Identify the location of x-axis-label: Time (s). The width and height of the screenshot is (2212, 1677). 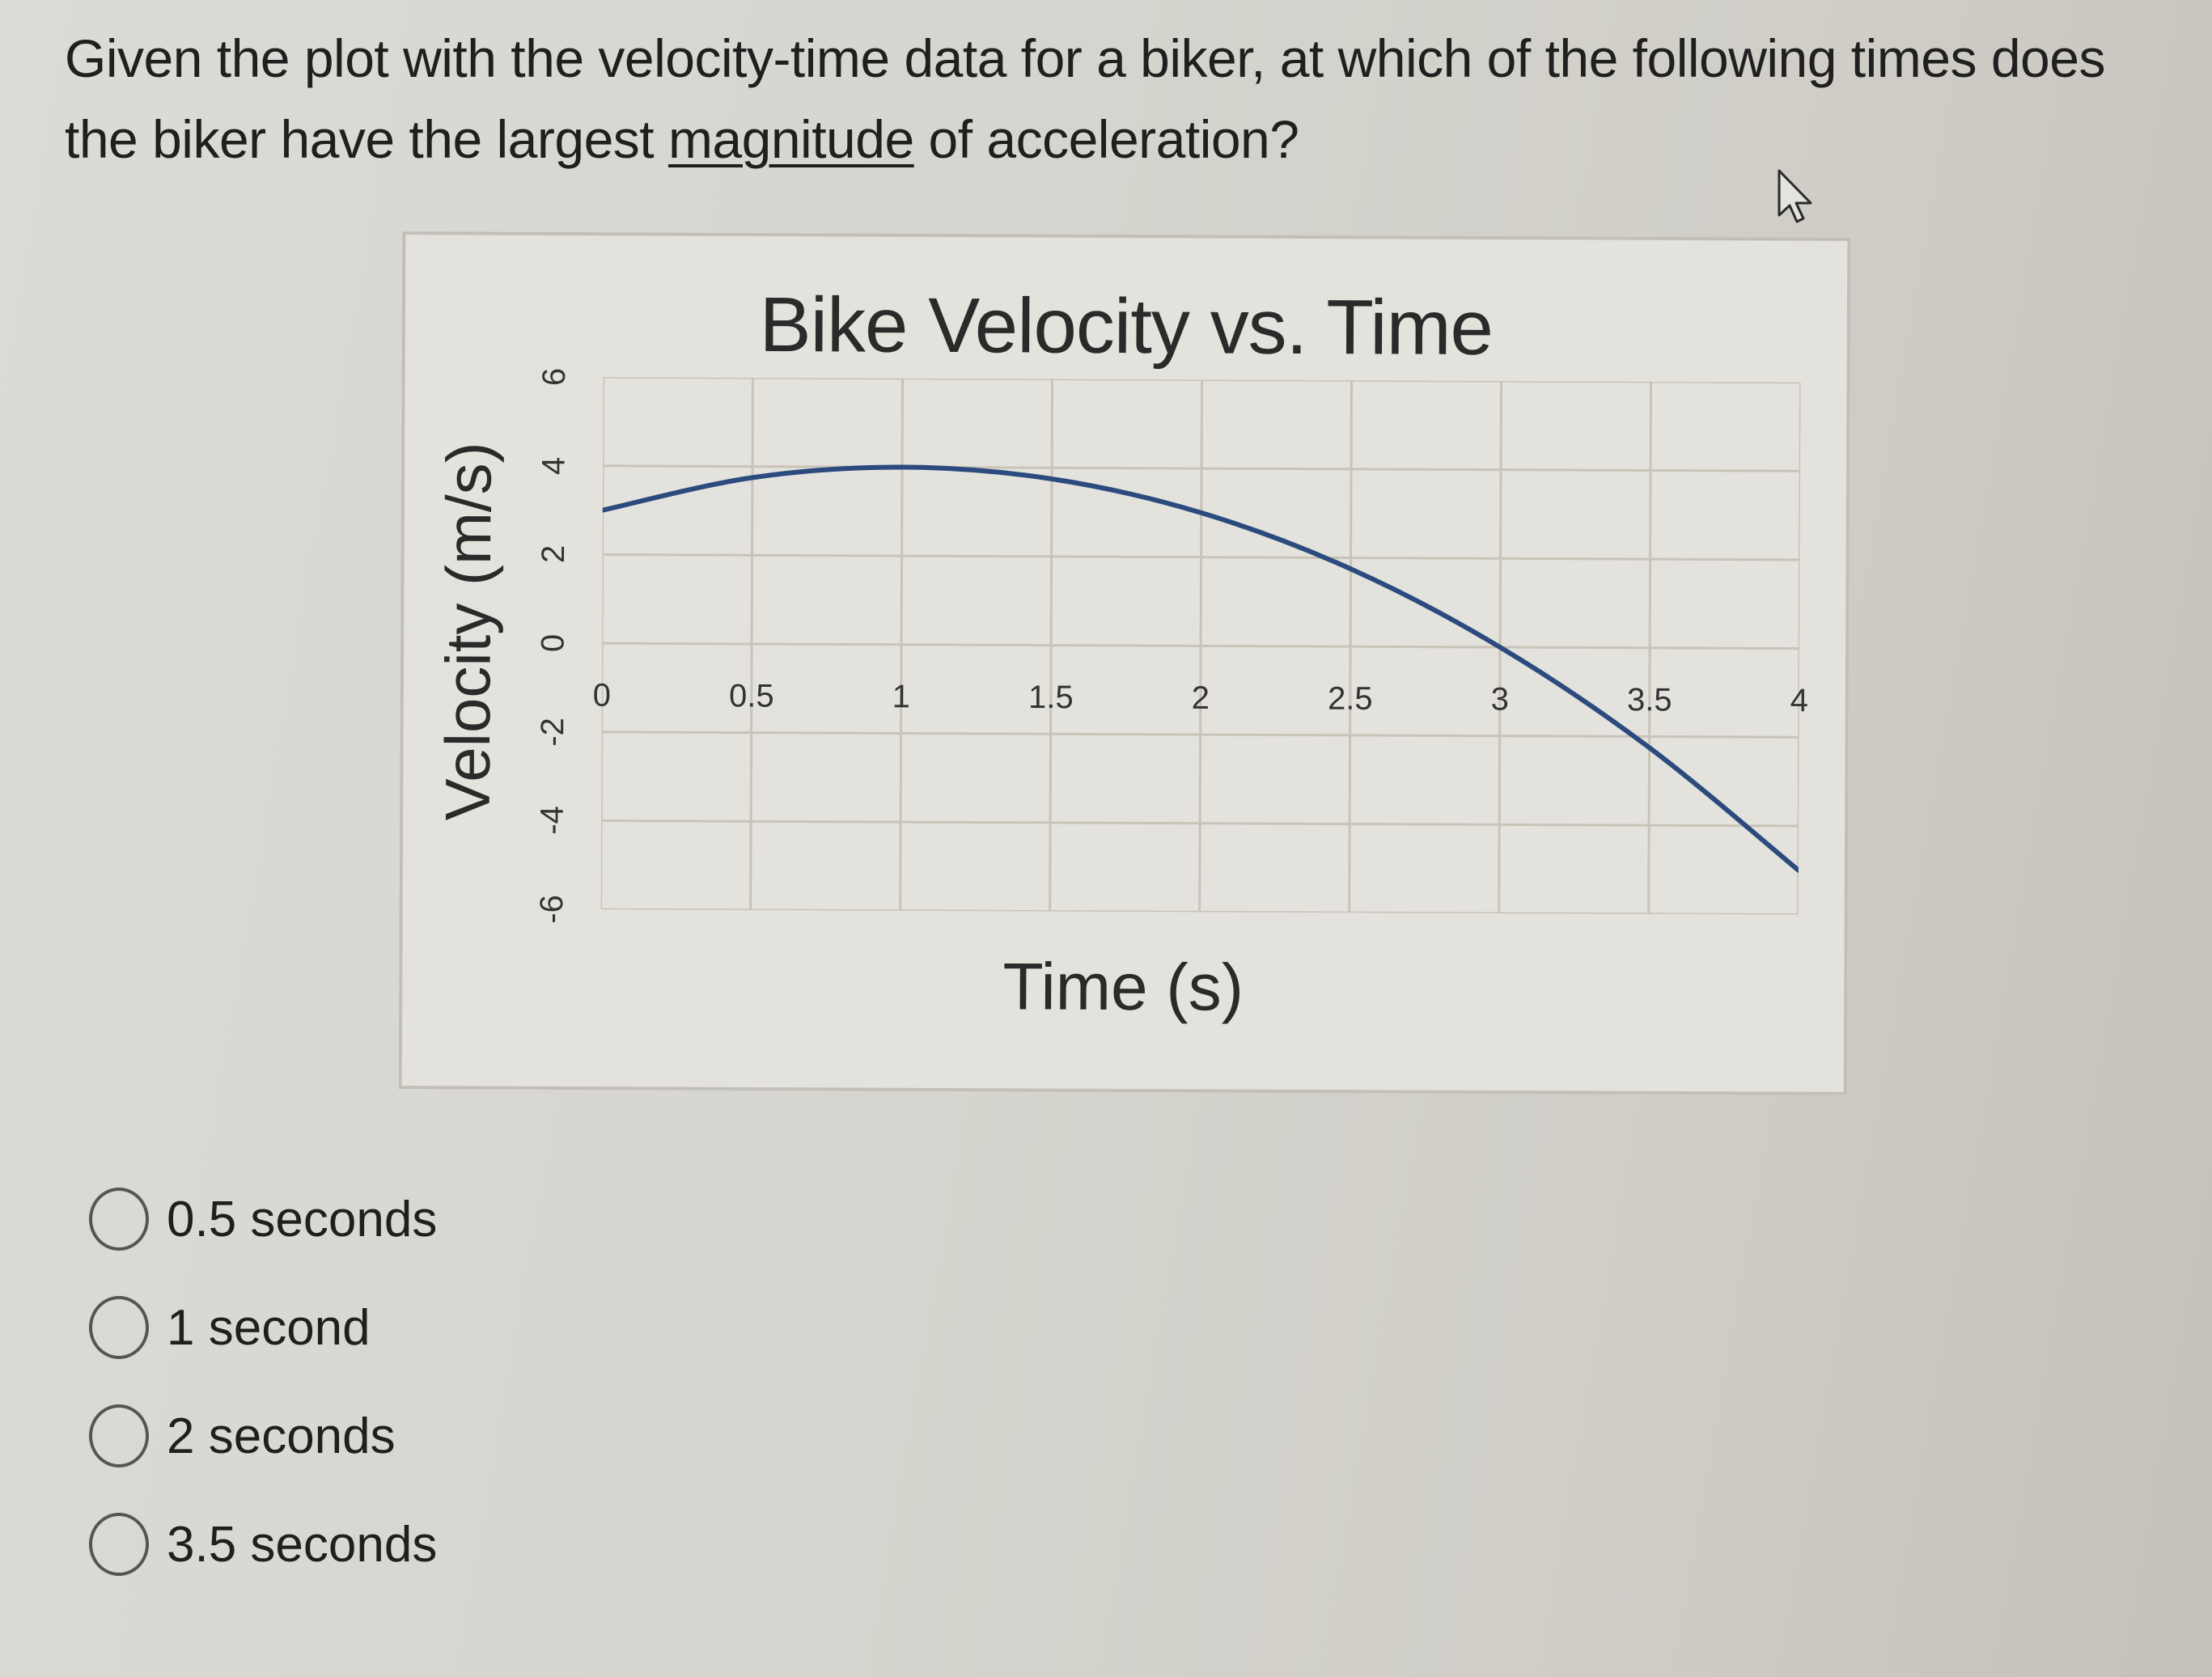
(1123, 988).